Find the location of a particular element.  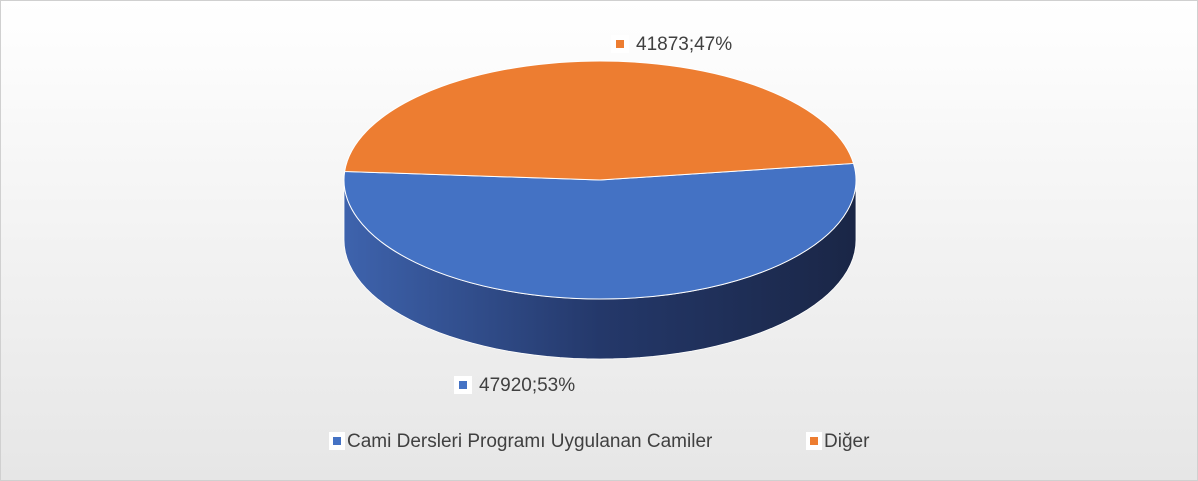

data-label: 47920;53% is located at coordinates (527, 385).